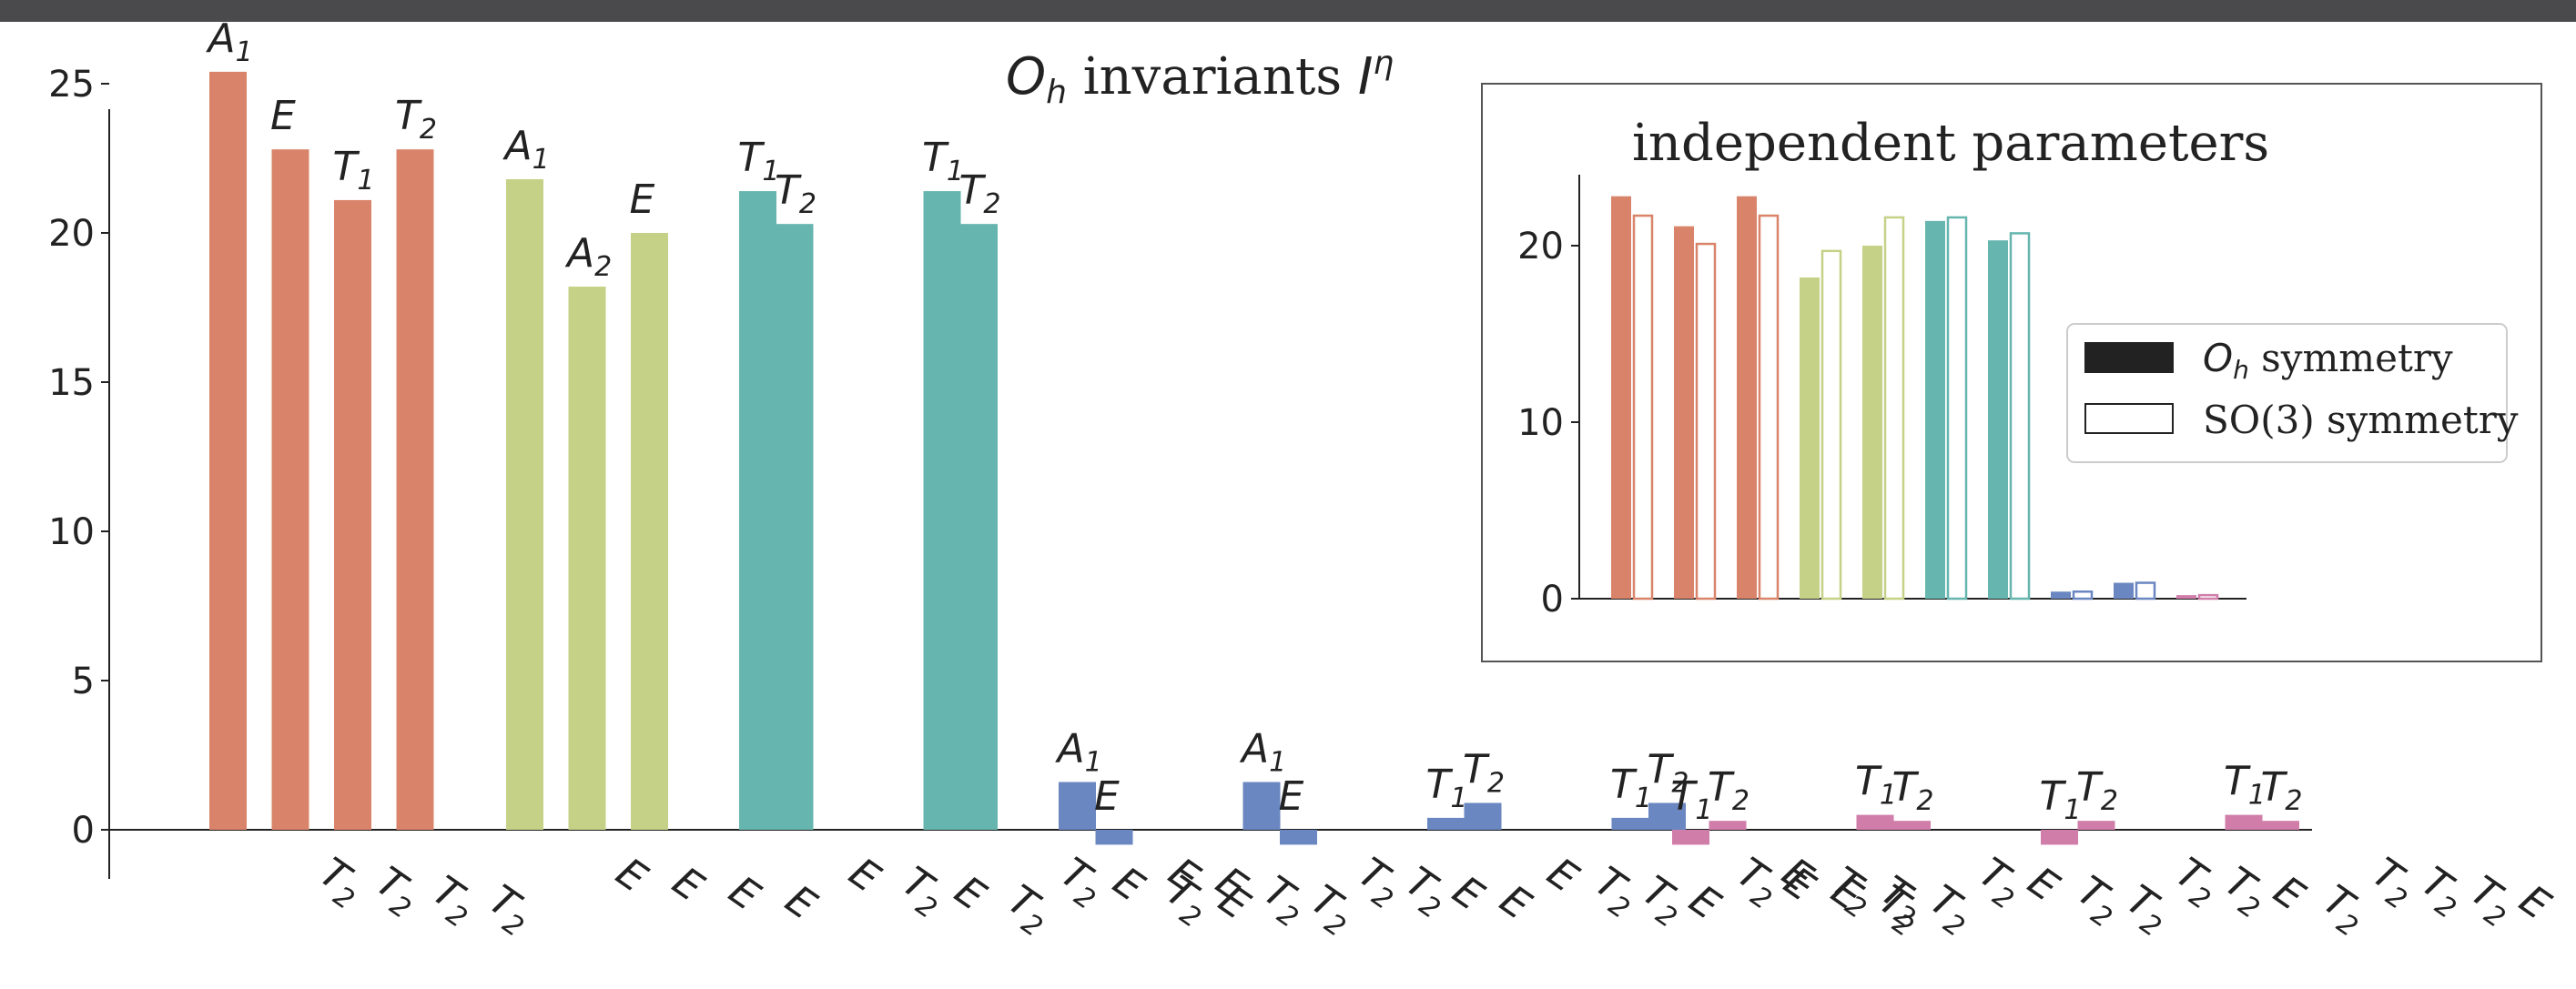 The height and width of the screenshot is (989, 2576). I want to click on inset-y-tick-label: 20, so click(1540, 246).